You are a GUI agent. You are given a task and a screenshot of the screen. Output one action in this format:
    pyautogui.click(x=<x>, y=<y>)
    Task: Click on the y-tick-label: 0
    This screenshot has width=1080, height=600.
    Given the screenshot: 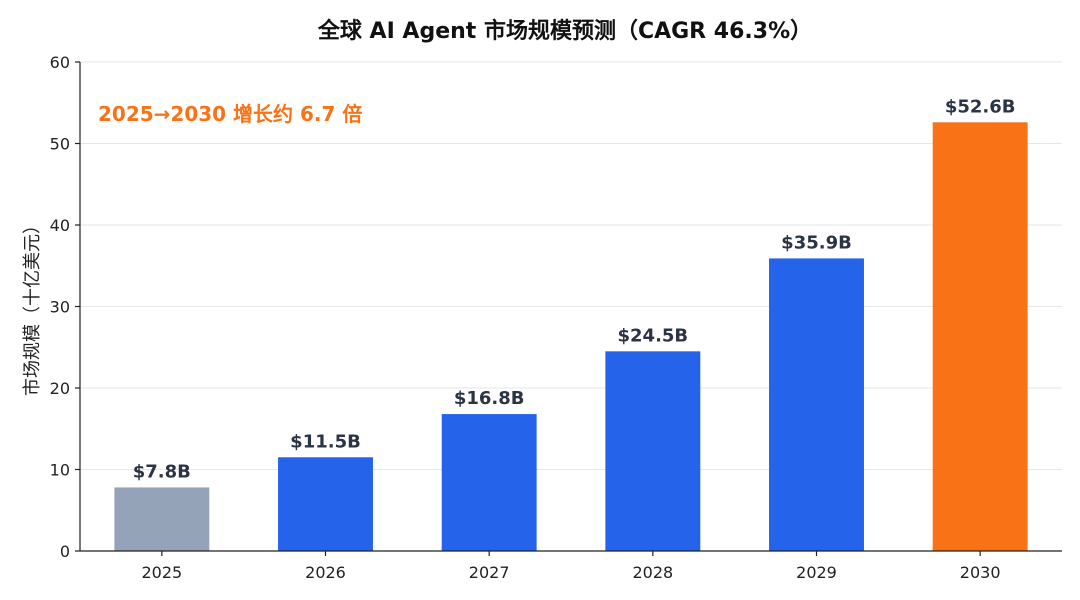 What is the action you would take?
    pyautogui.click(x=65, y=551)
    